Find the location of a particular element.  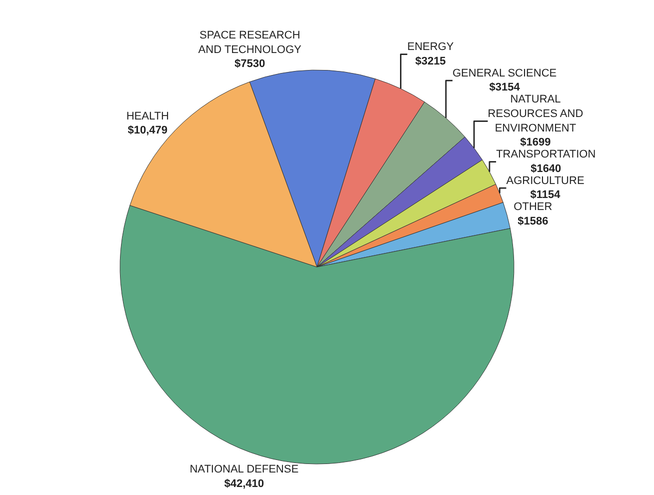

data-label: $10,479 is located at coordinates (148, 130).